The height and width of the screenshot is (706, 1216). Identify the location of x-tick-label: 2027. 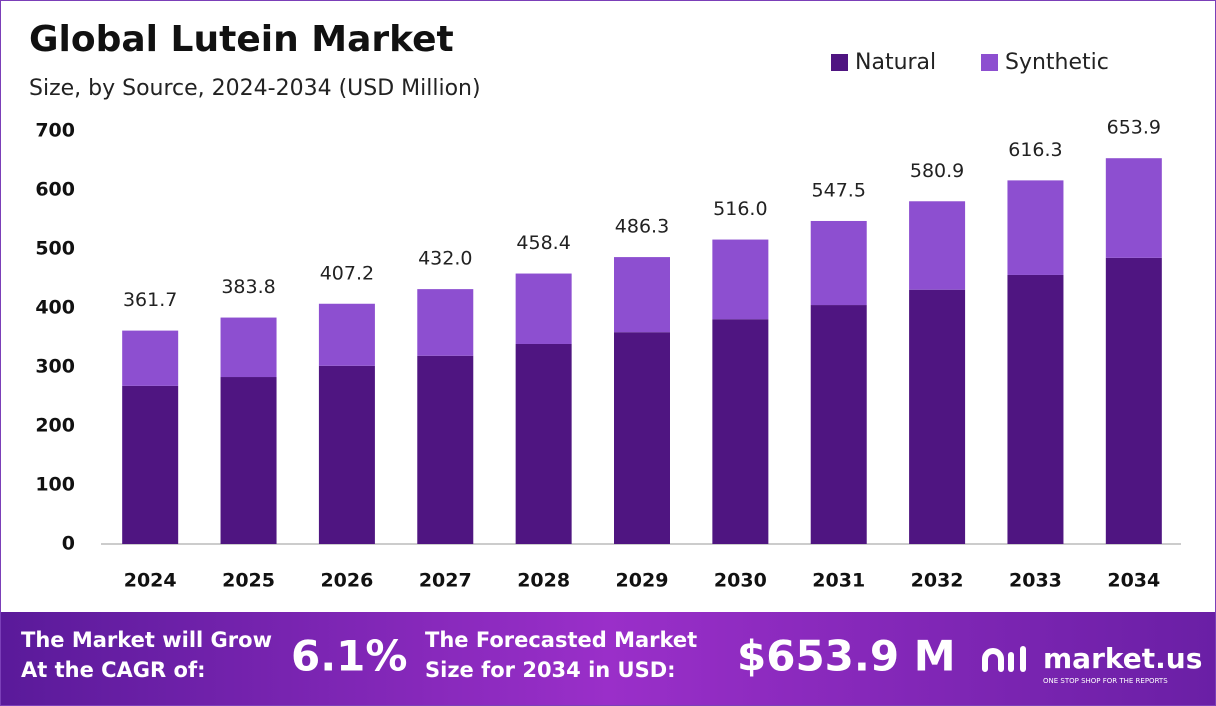
(445, 581).